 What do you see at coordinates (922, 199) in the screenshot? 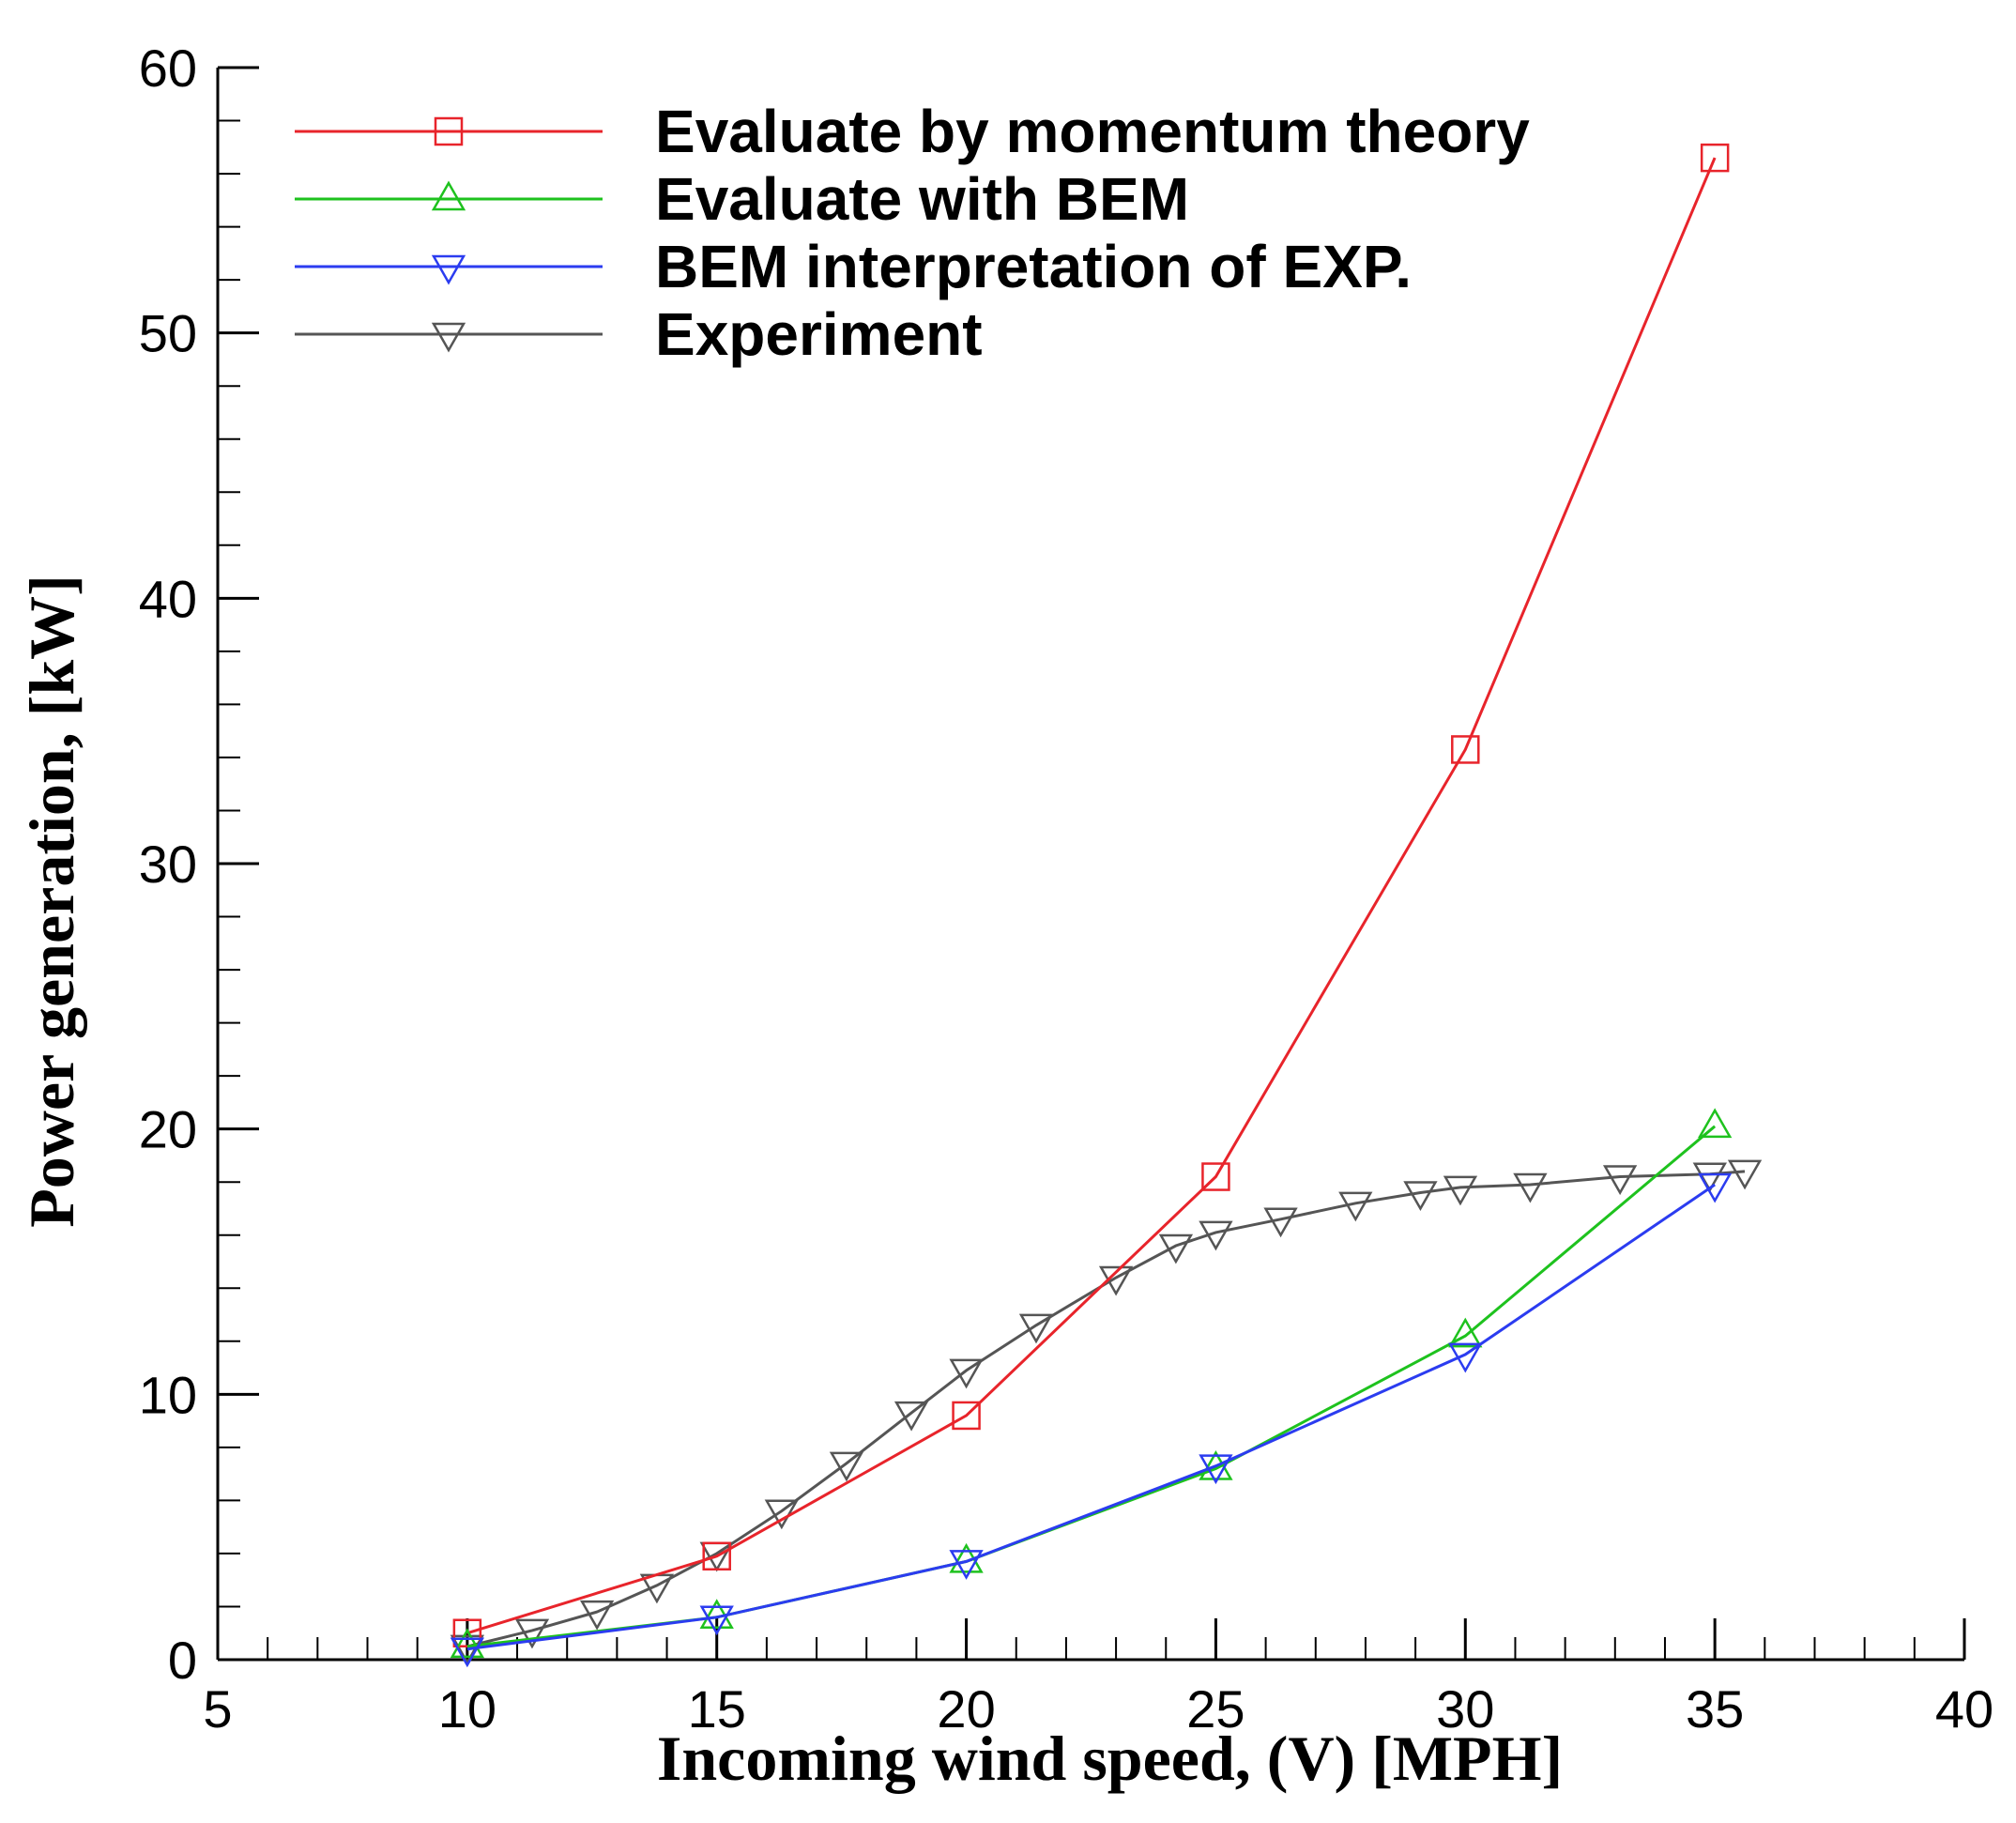
I see `legend-label: Evaluate with BEM` at bounding box center [922, 199].